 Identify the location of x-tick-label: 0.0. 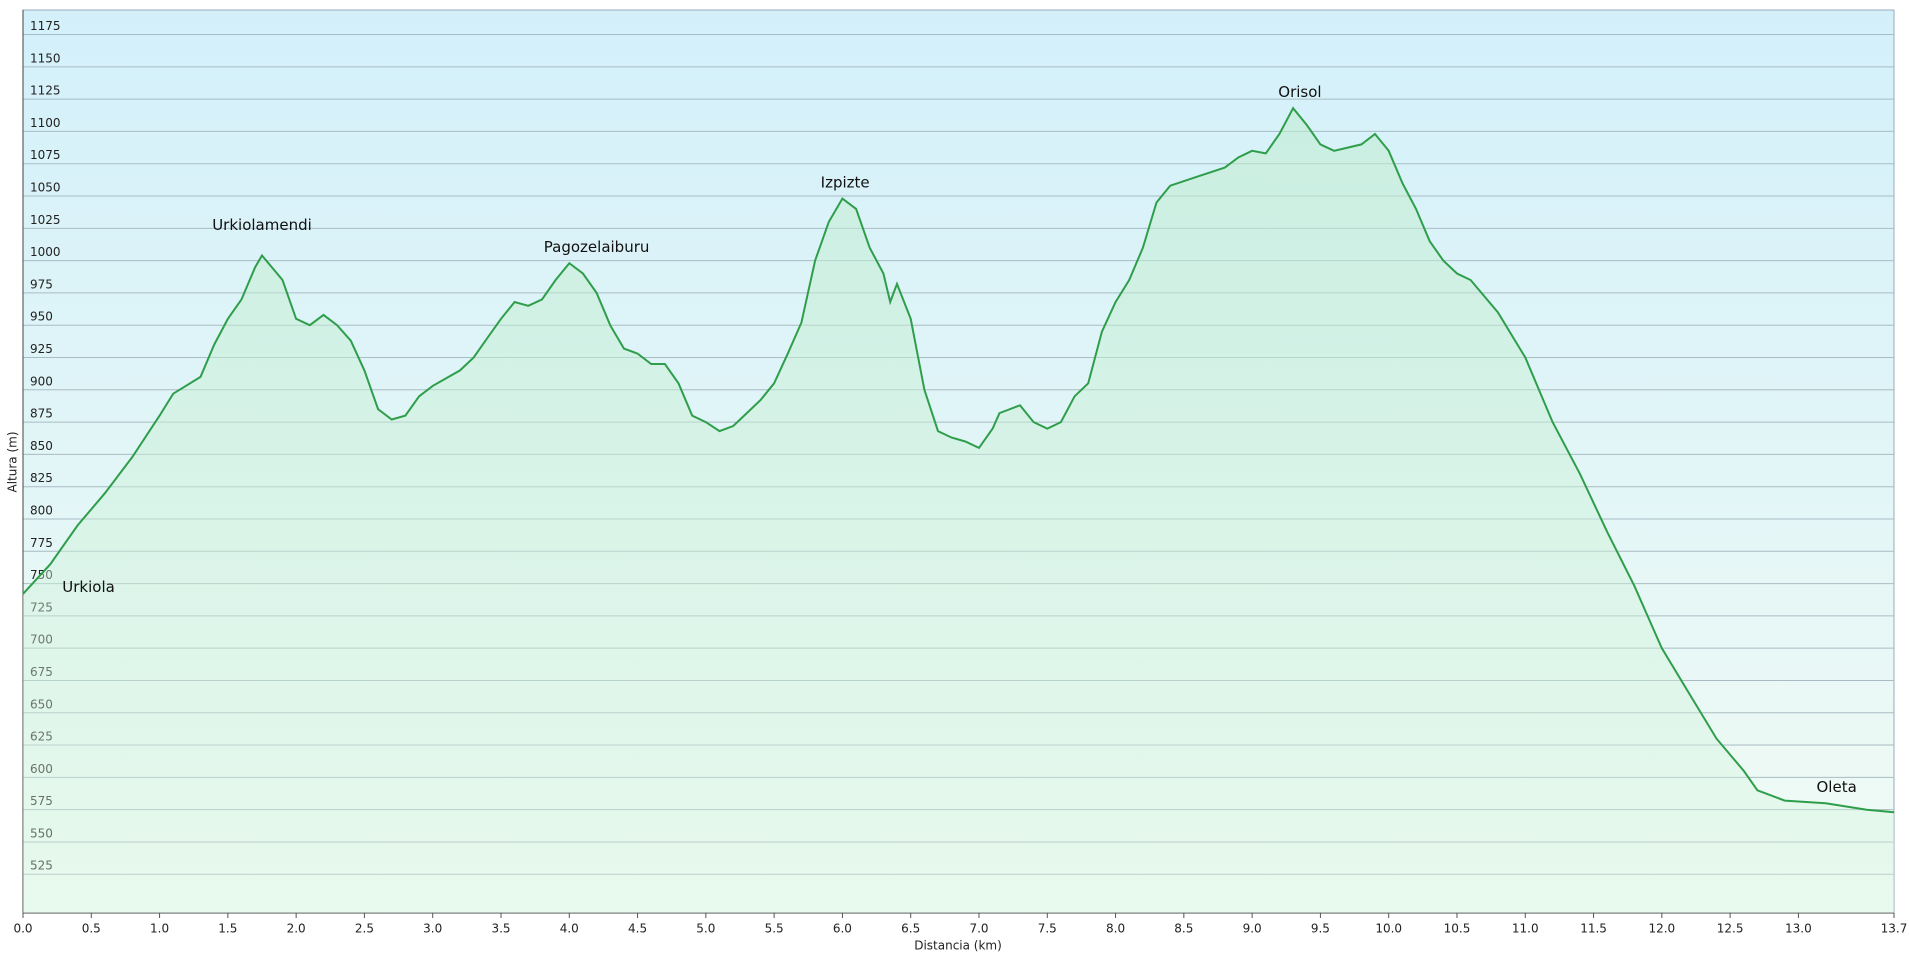
(22, 929).